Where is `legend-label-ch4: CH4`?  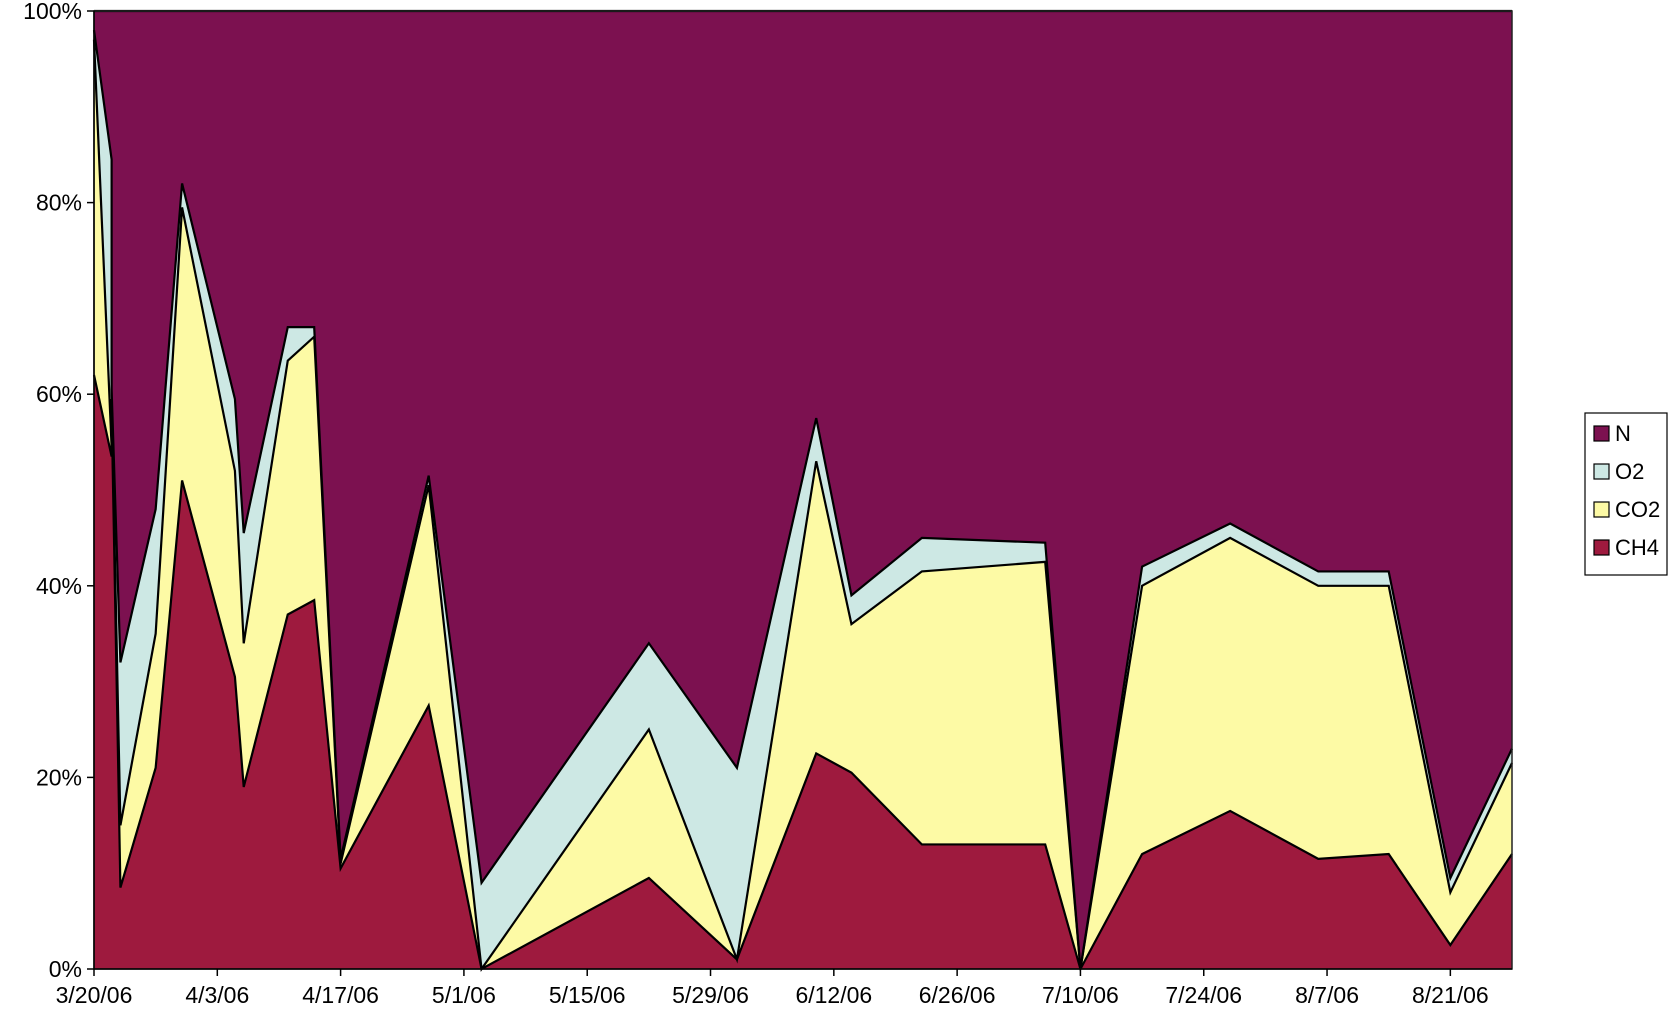 legend-label-ch4: CH4 is located at coordinates (1637, 547).